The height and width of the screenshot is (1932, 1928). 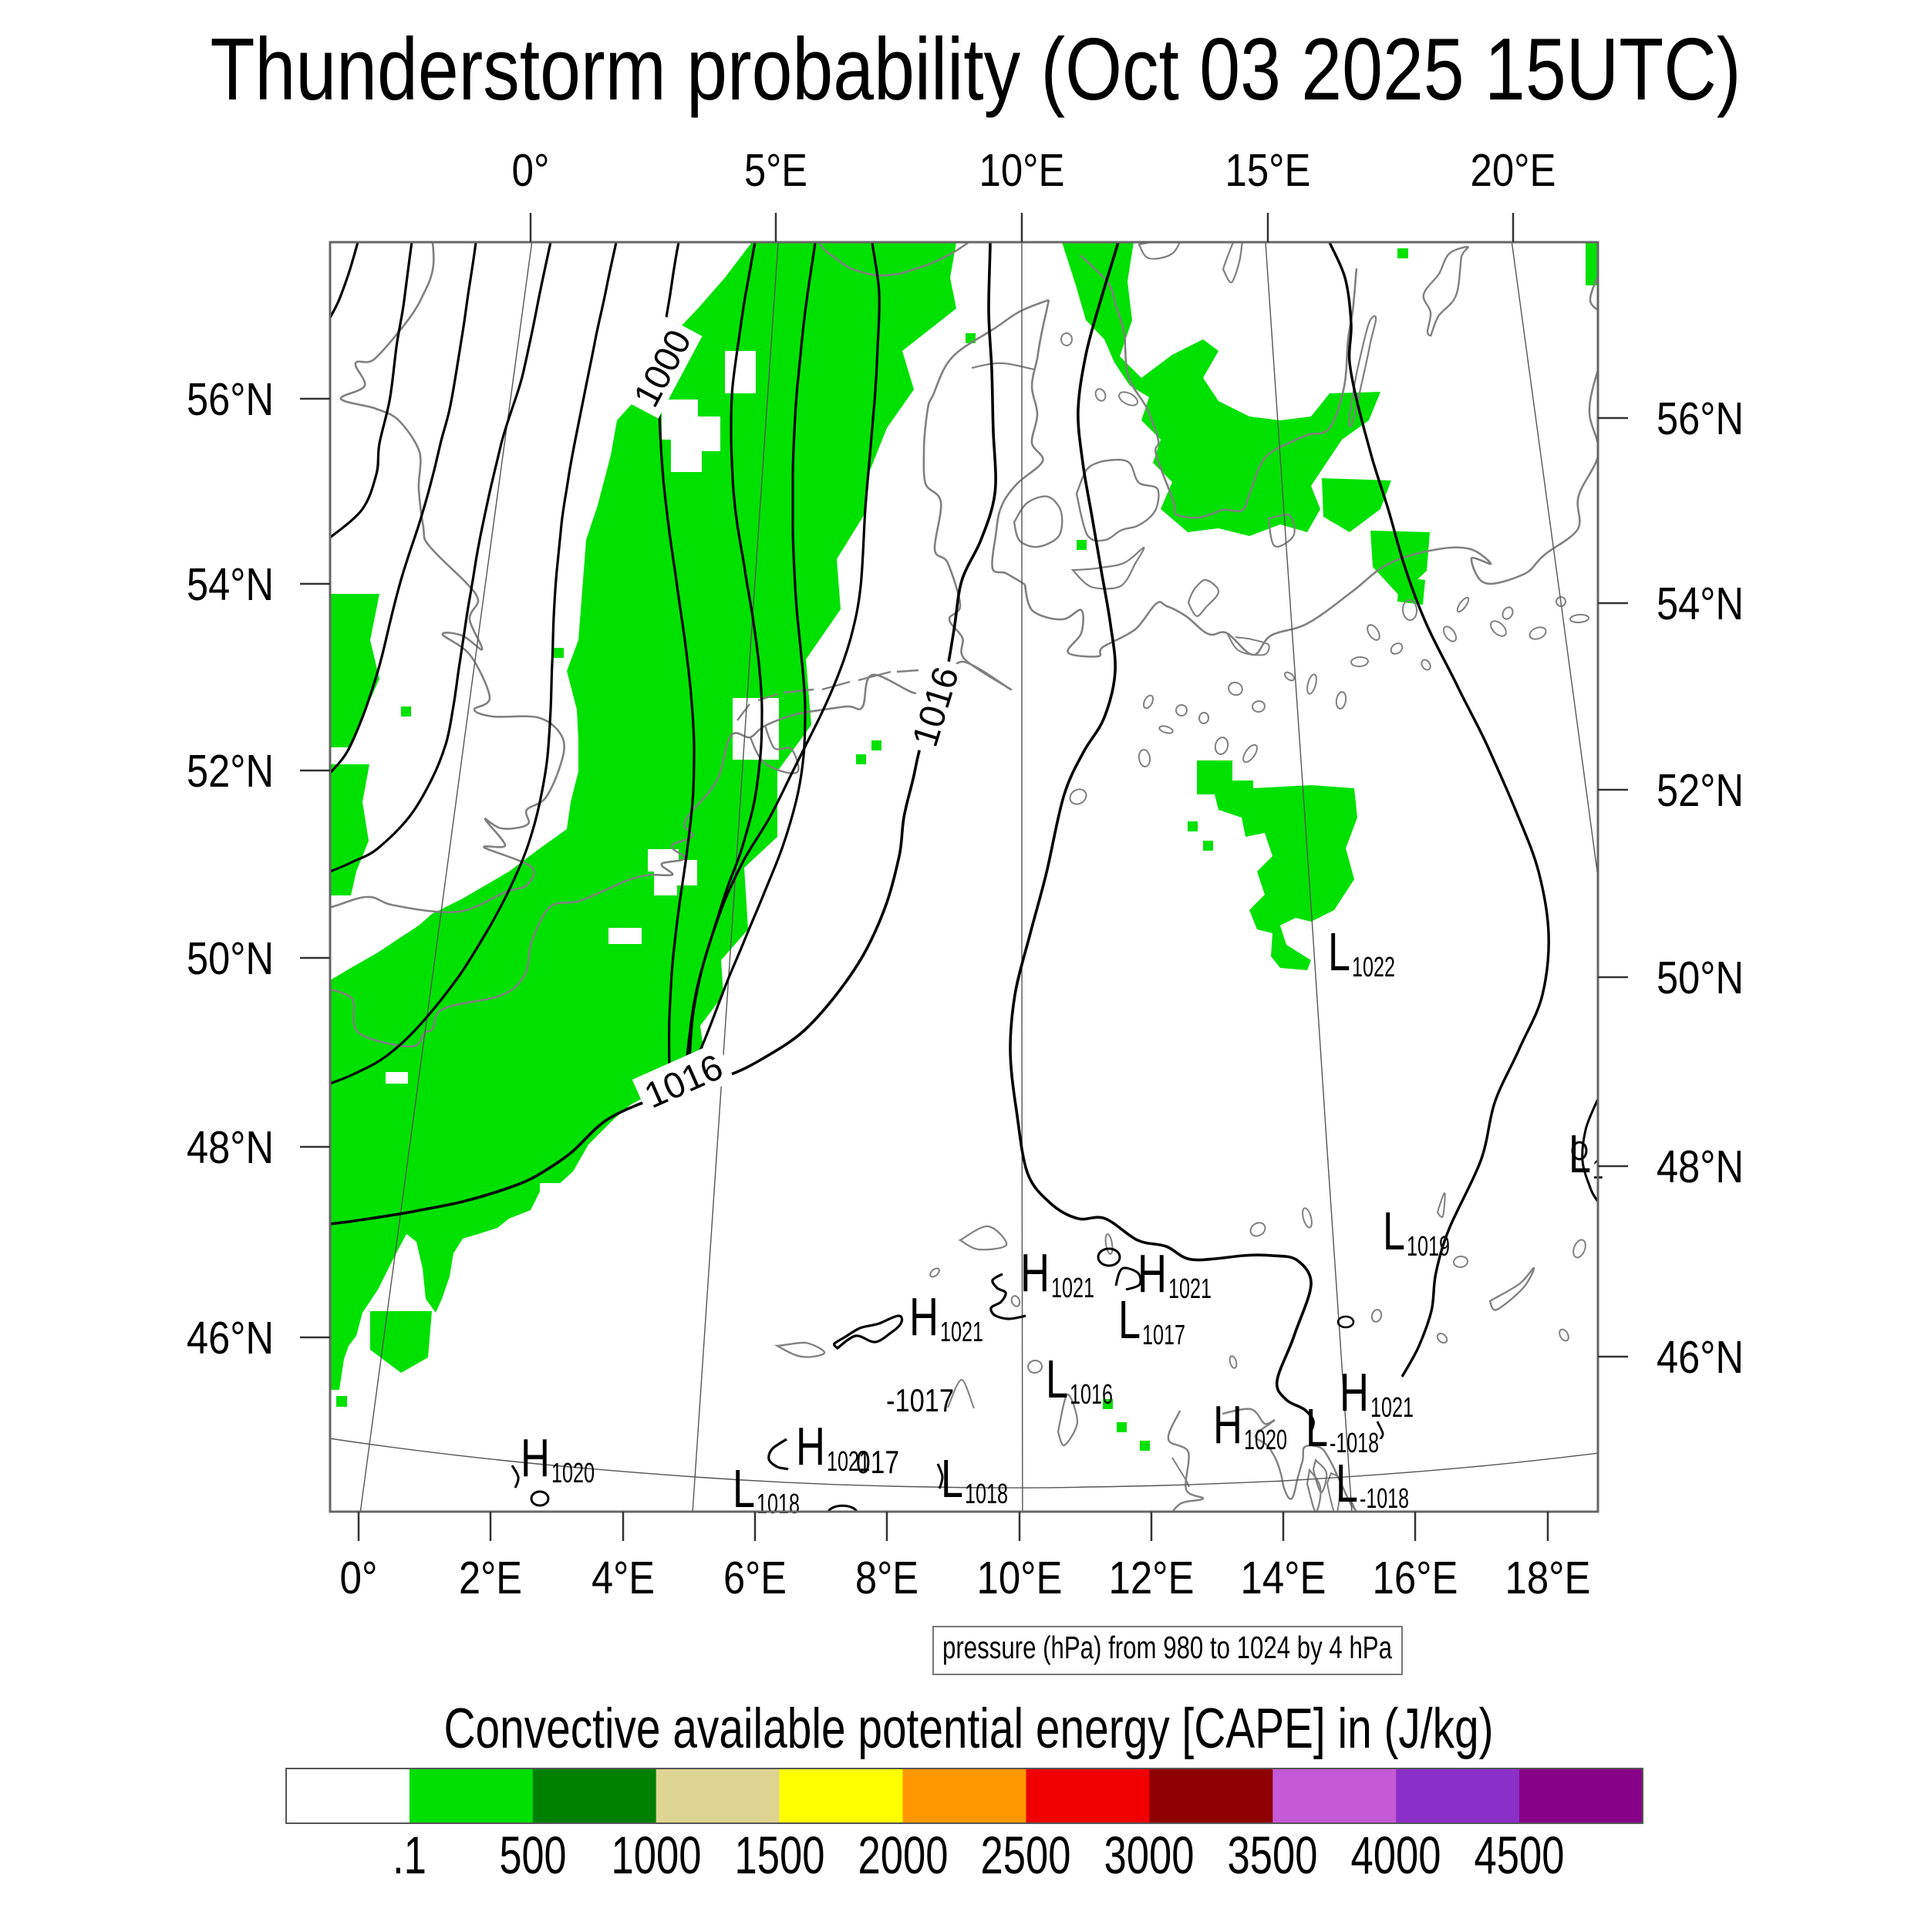 I want to click on svg-text: 3500, so click(x=1273, y=1855).